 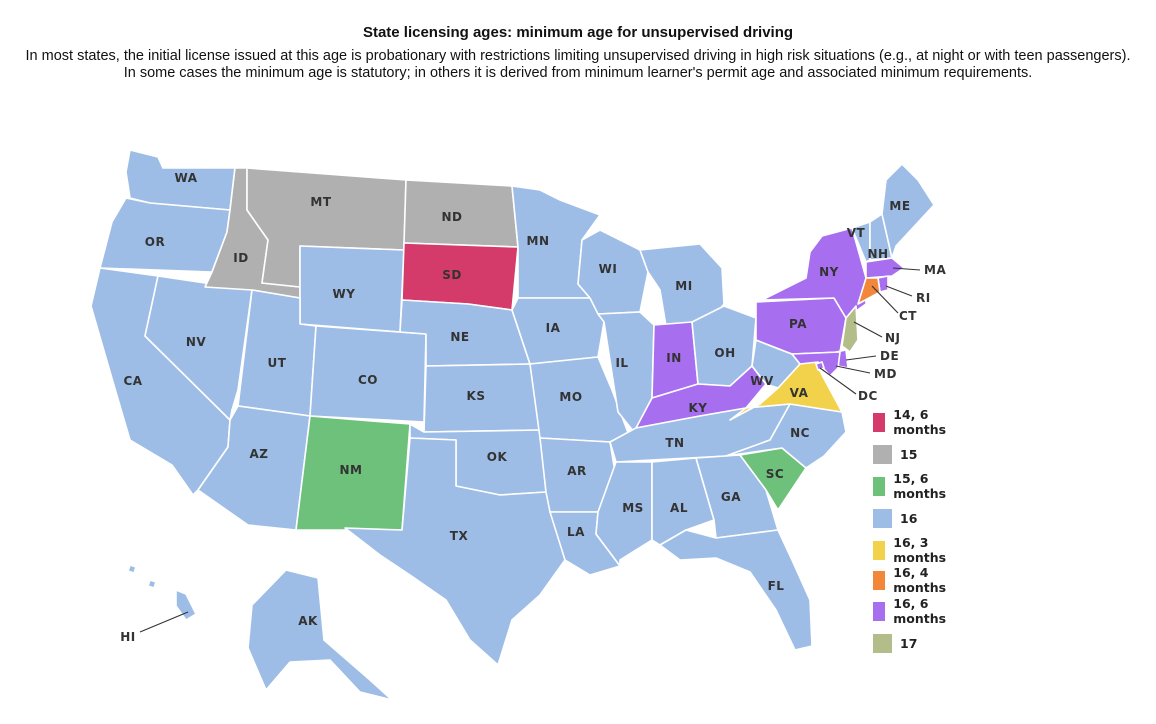 What do you see at coordinates (895, 454) in the screenshot?
I see `legend-item-15: 15` at bounding box center [895, 454].